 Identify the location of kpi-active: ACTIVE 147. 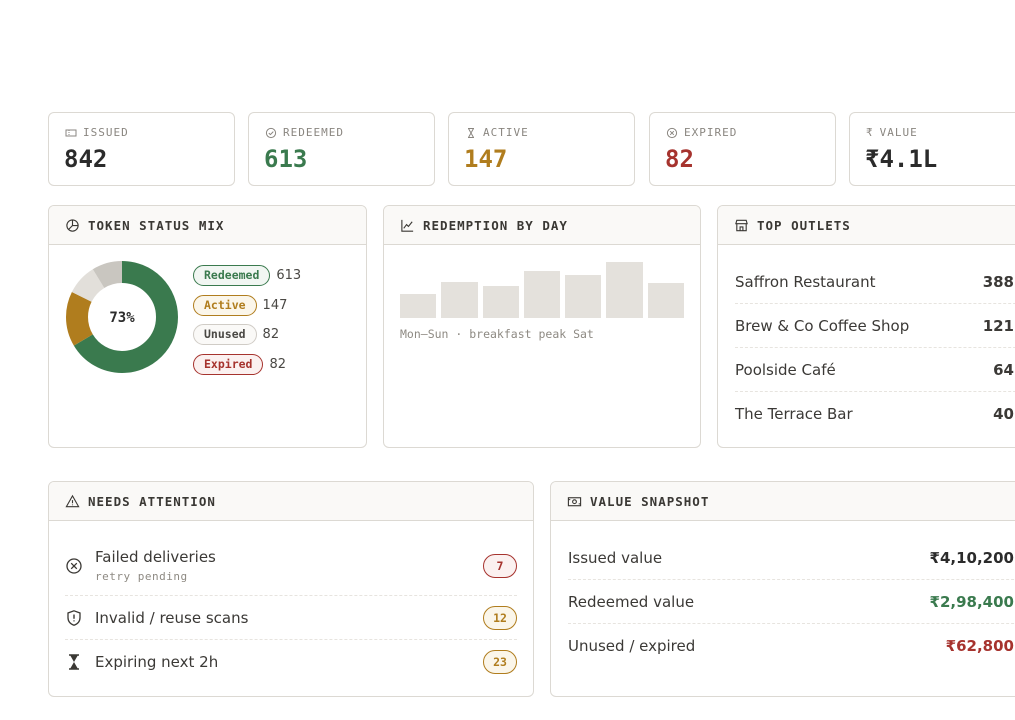
(541, 149).